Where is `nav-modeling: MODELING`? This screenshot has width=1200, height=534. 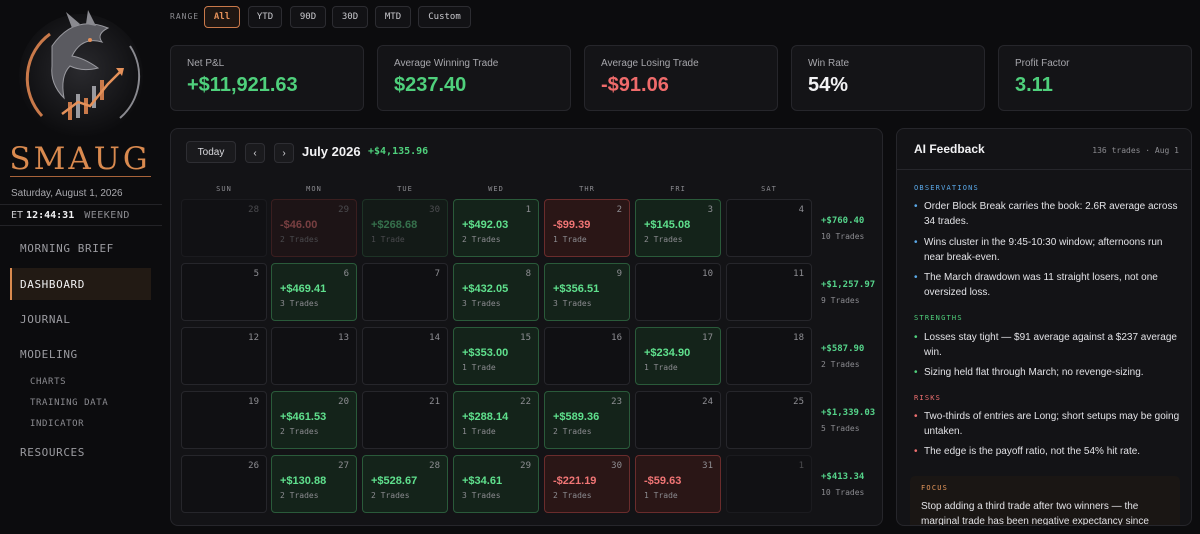 nav-modeling: MODELING is located at coordinates (49, 354).